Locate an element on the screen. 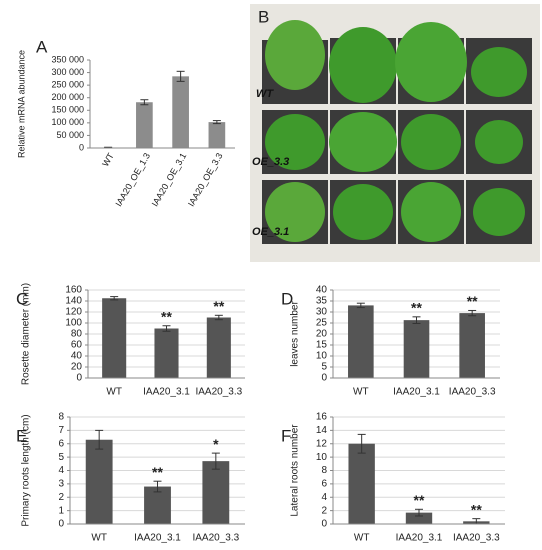 The width and height of the screenshot is (542, 550). y-tick-label: 3 is located at coordinates (61, 484).